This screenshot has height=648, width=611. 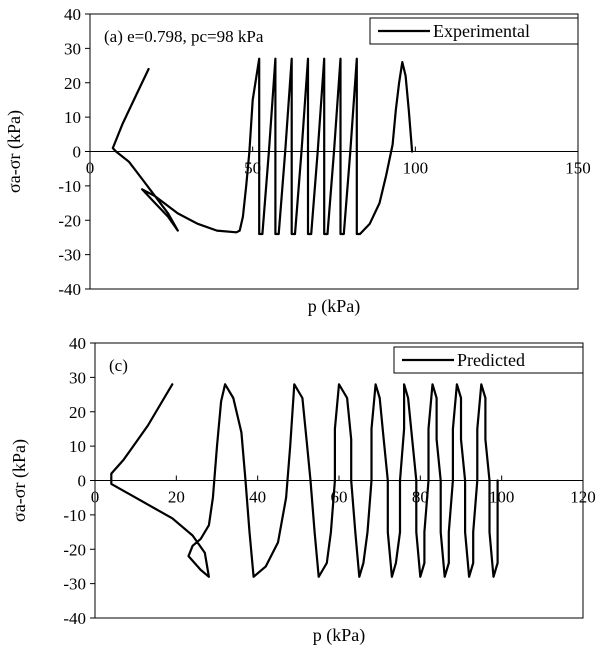 What do you see at coordinates (257, 497) in the screenshot?
I see `x-tick-label: 40` at bounding box center [257, 497].